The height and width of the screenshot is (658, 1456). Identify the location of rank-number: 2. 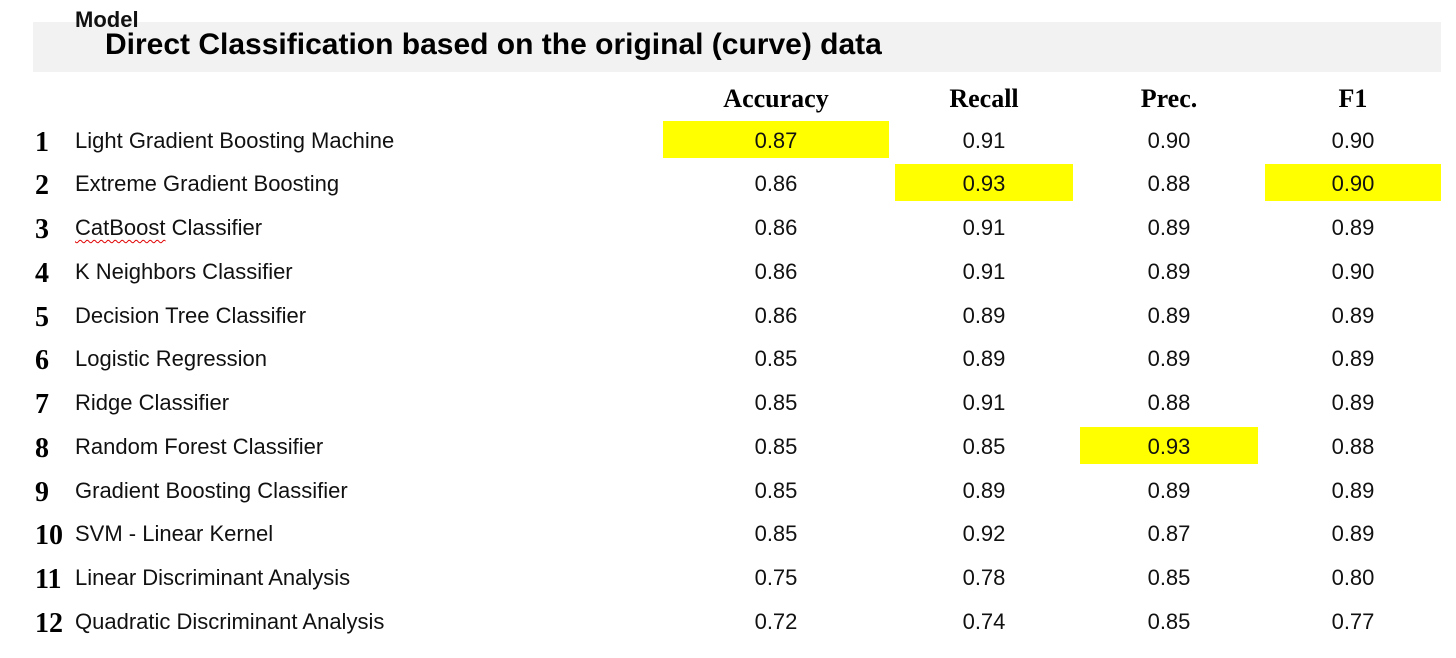
(42, 185).